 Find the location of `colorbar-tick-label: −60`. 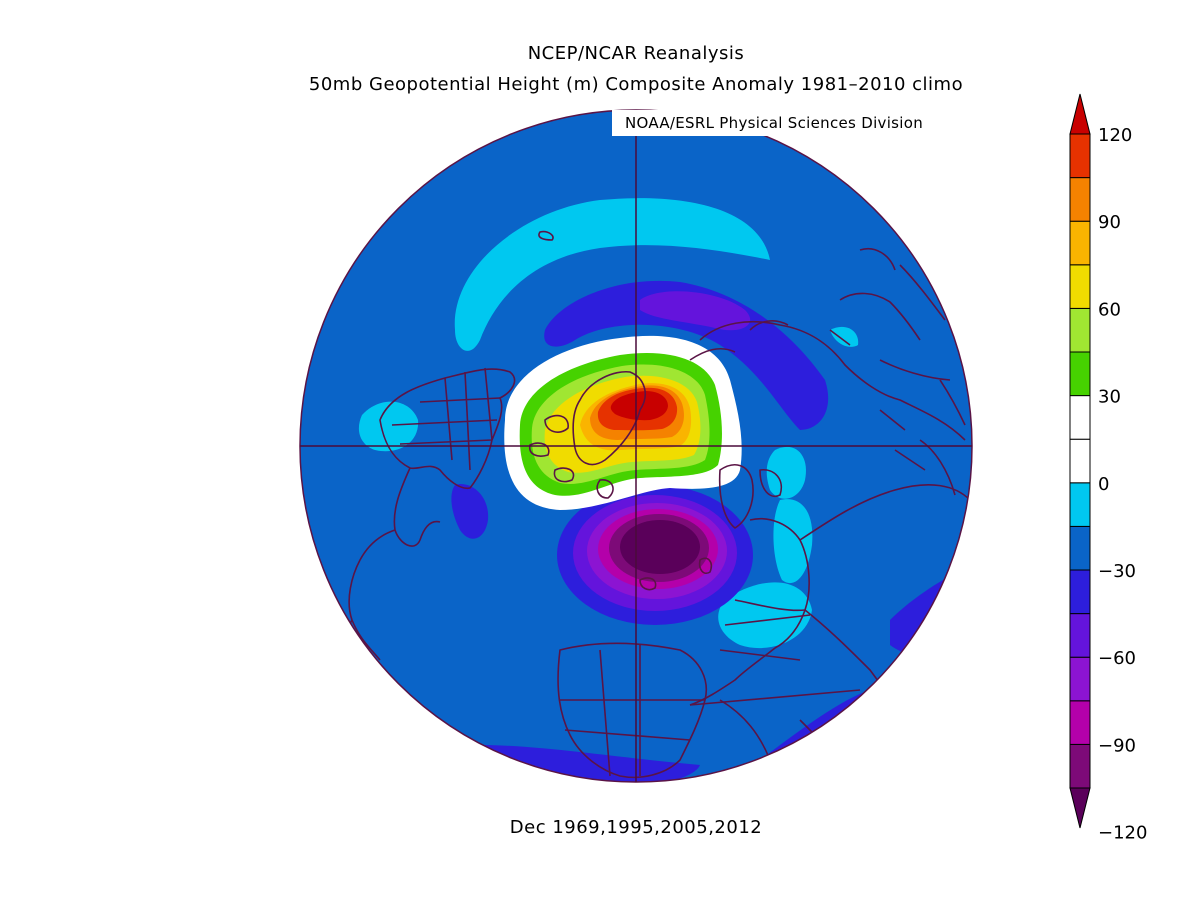

colorbar-tick-label: −60 is located at coordinates (1117, 658).